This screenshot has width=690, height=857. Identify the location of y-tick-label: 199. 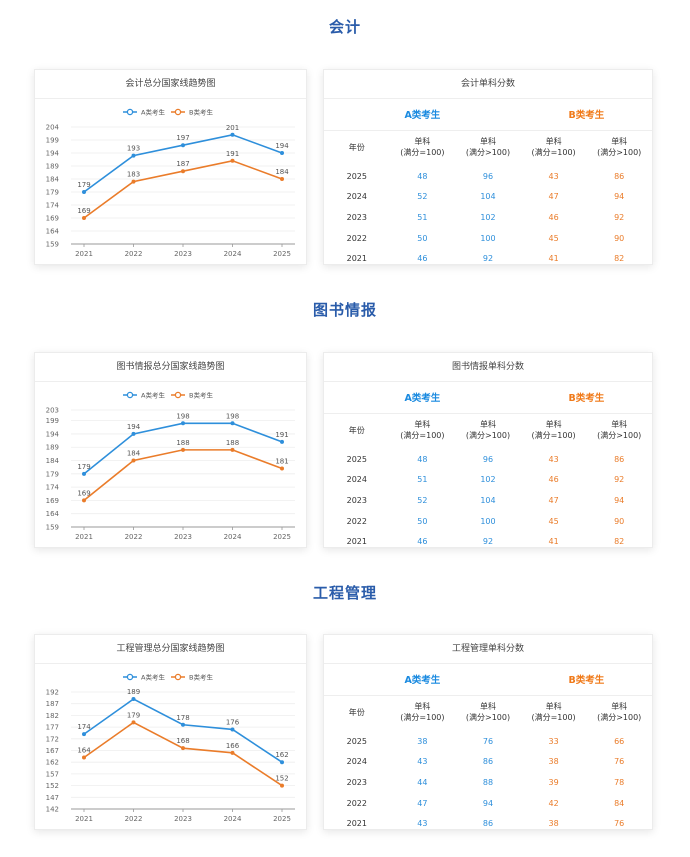
(52, 421).